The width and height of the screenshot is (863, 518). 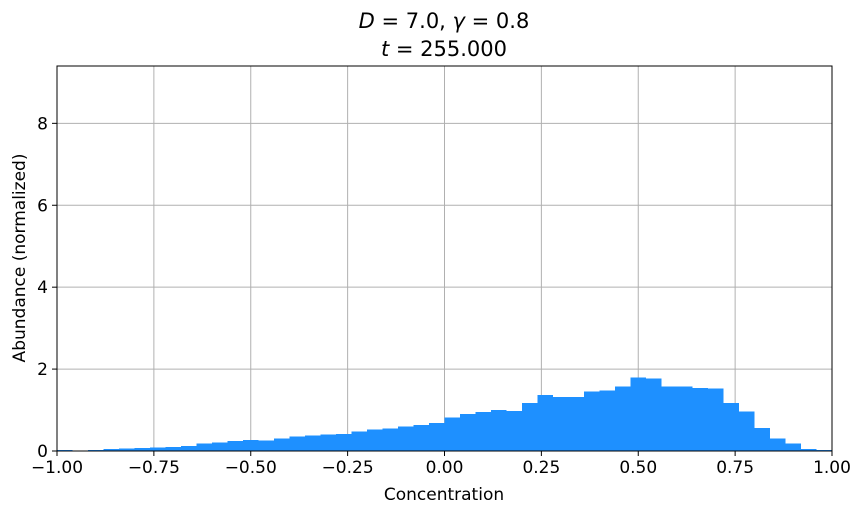 I want to click on x-axis-label: Concentration, so click(x=444, y=495).